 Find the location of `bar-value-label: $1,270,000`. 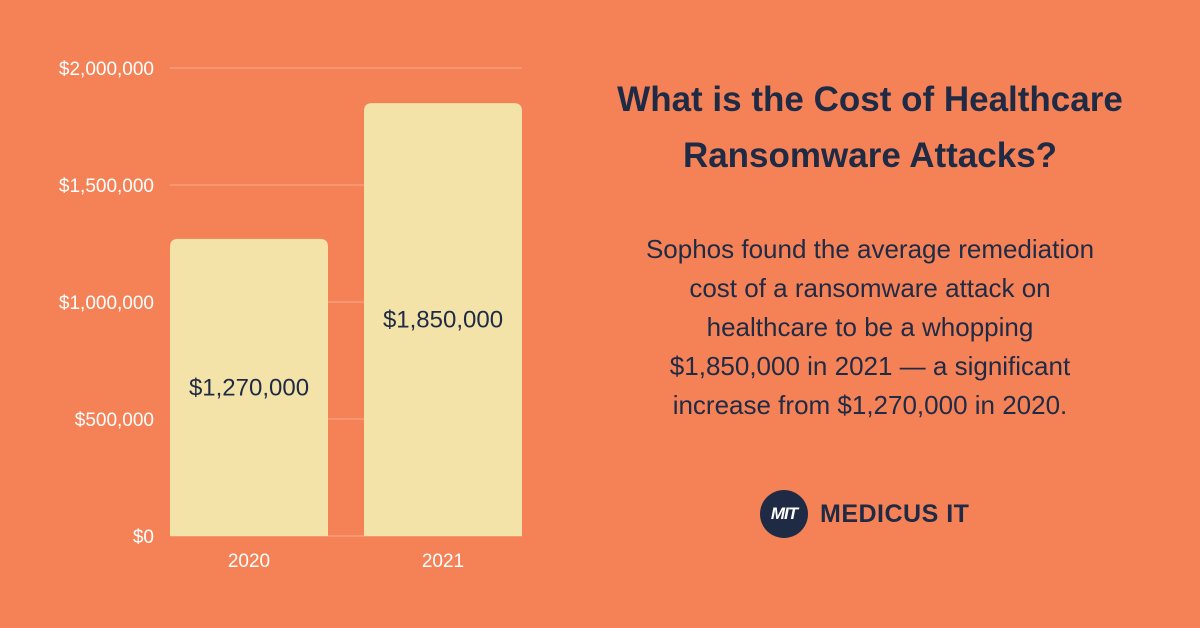

bar-value-label: $1,270,000 is located at coordinates (249, 387).